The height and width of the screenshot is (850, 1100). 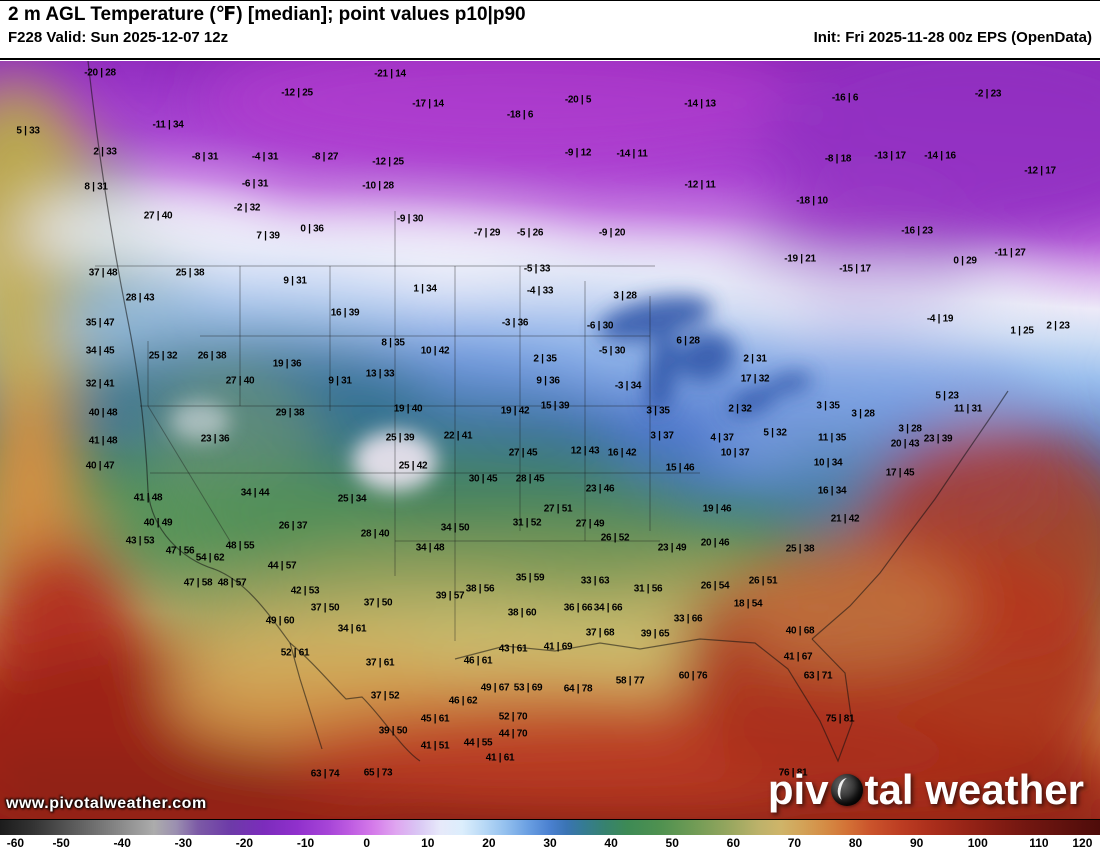 I want to click on point-value: 7 | 39, so click(x=268, y=236).